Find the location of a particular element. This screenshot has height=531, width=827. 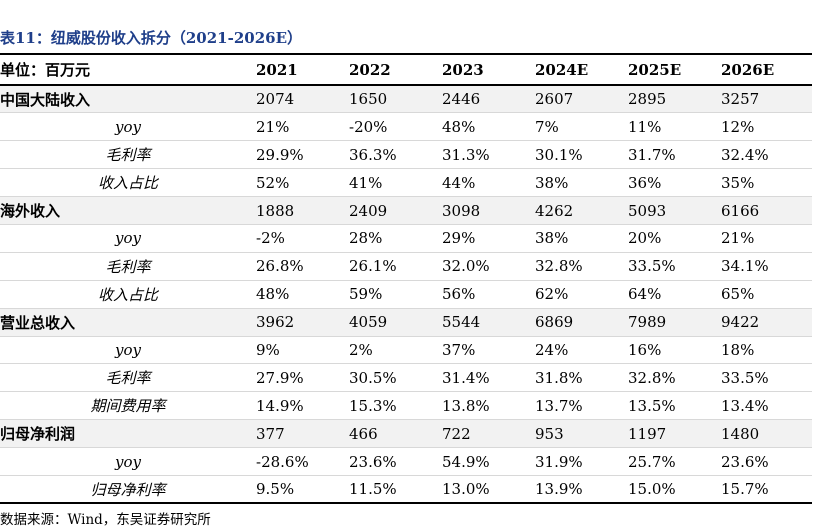

table-row: 中国大陆收入 2074 1650 2446 2607 2895 3257 is located at coordinates (406, 99).